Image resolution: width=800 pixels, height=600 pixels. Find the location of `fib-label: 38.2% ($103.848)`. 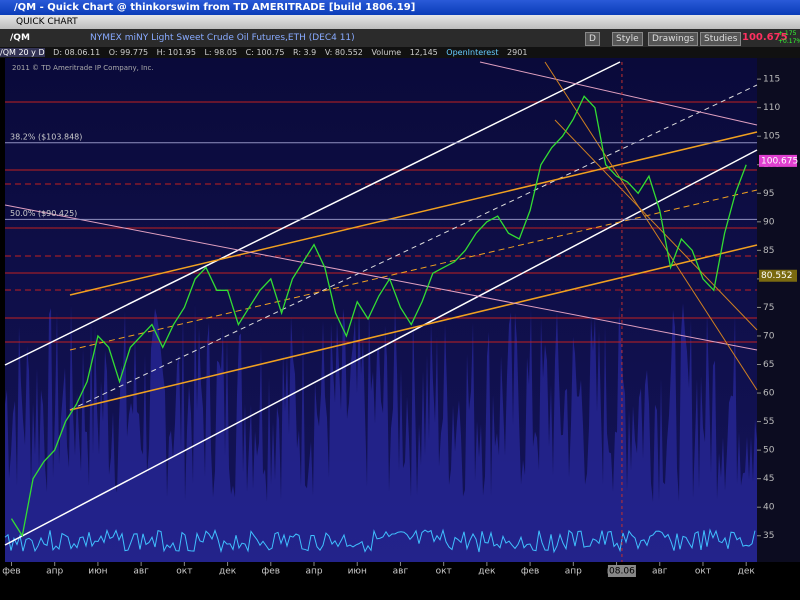

fib-label: 38.2% ($103.848) is located at coordinates (46, 136).